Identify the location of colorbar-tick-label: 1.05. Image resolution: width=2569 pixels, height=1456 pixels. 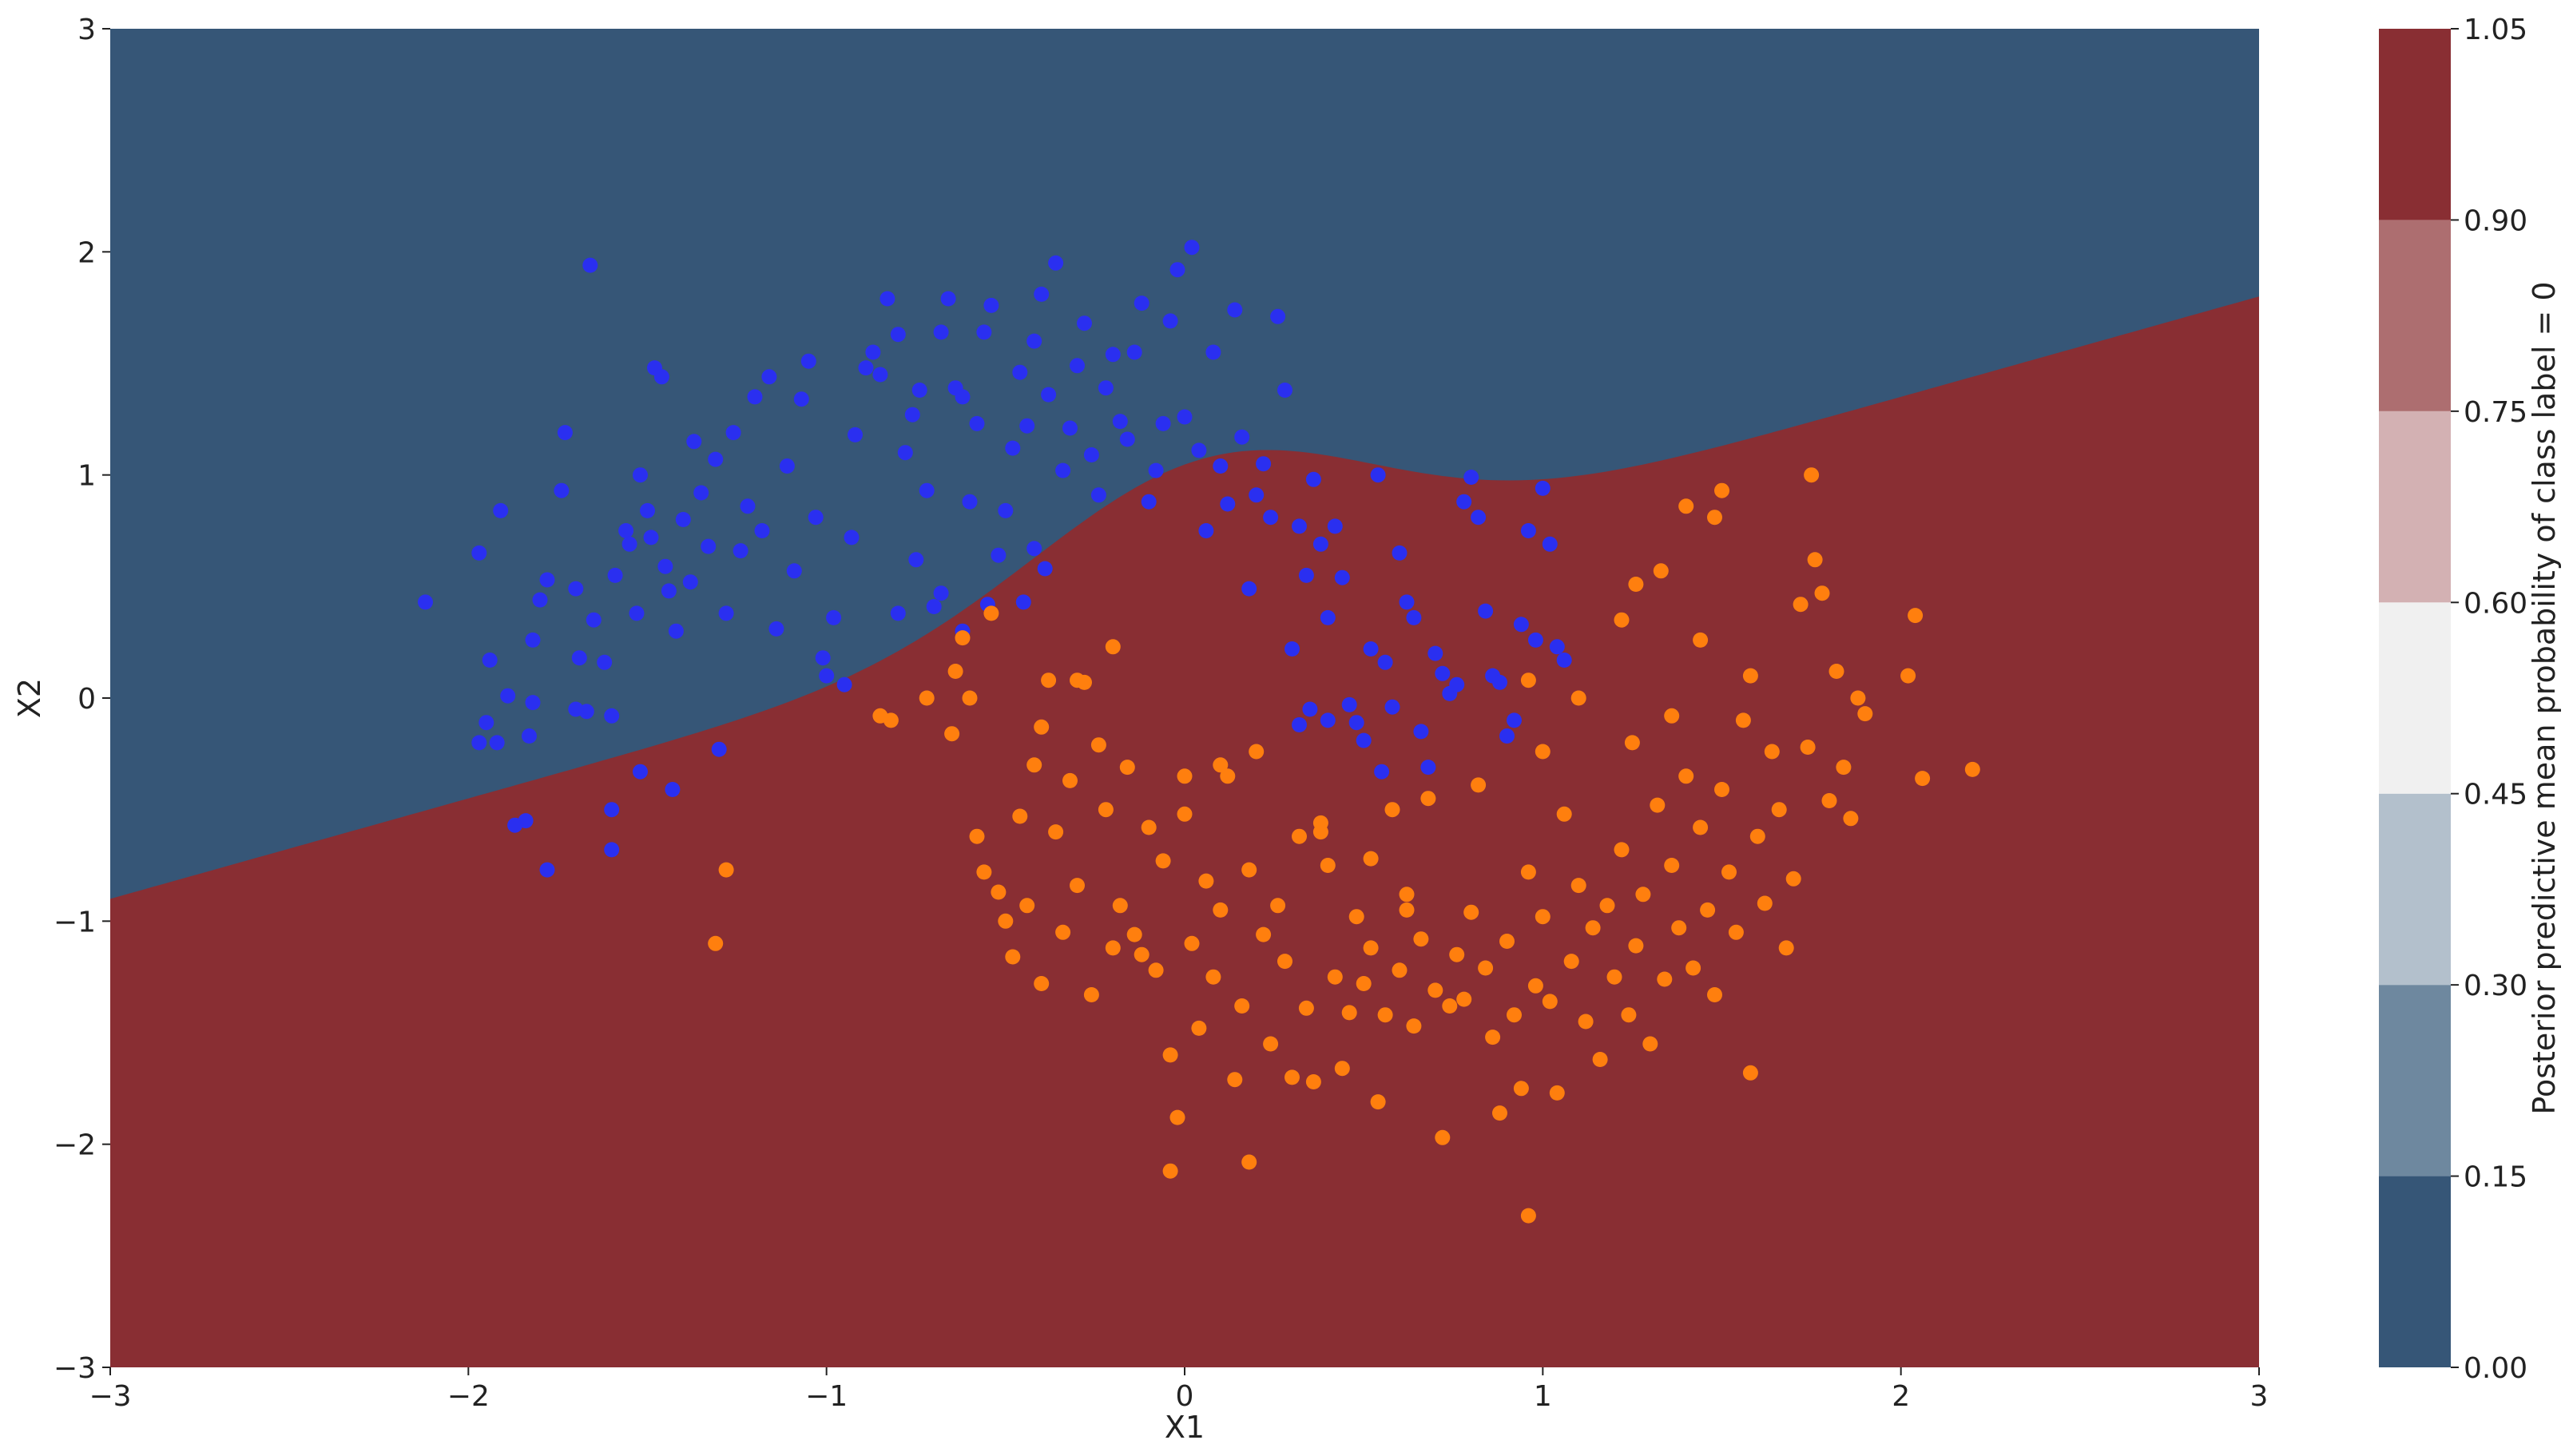
(2495, 30).